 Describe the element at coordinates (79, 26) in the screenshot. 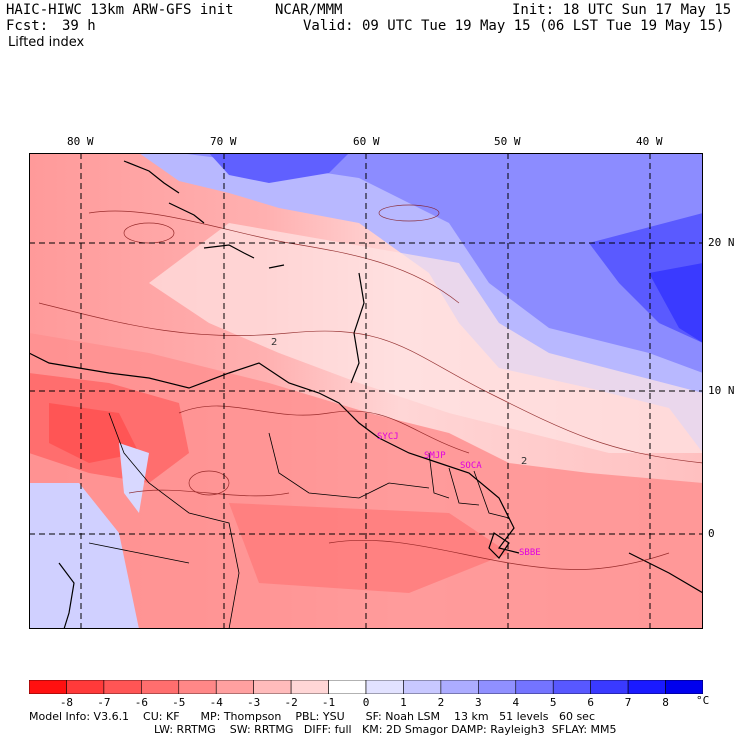

I see `forecast-value: 39 h` at that location.